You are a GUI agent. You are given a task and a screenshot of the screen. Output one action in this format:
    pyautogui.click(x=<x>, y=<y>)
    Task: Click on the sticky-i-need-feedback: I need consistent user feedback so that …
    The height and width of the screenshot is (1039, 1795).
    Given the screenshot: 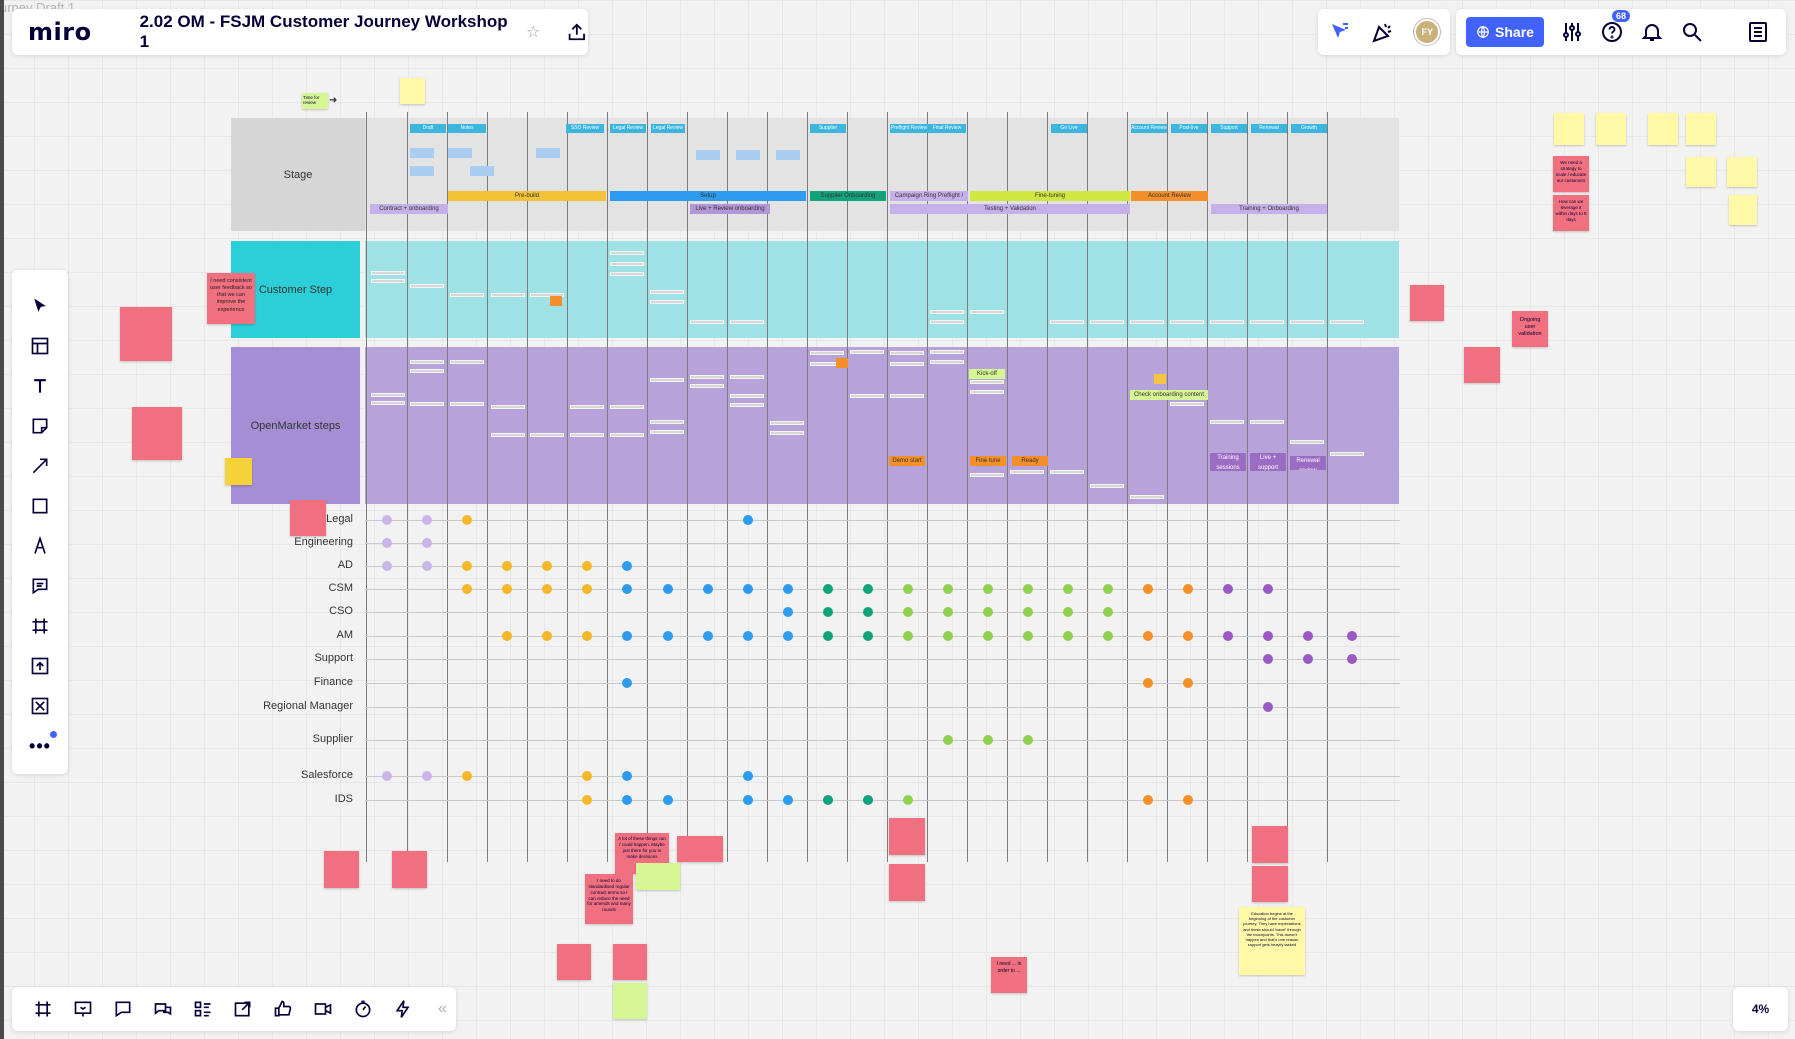 What is the action you would take?
    pyautogui.click(x=231, y=298)
    